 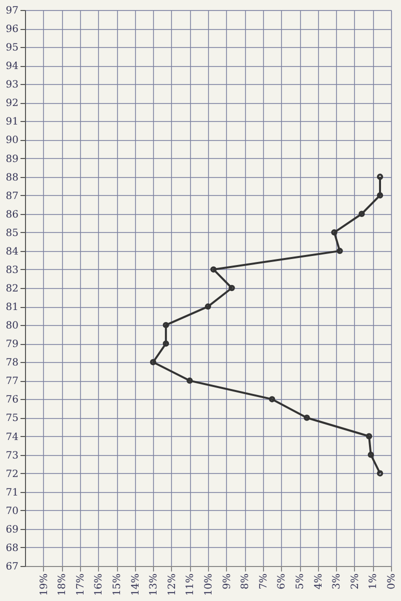 I want to click on y-tick-label: 75, so click(x=12, y=418).